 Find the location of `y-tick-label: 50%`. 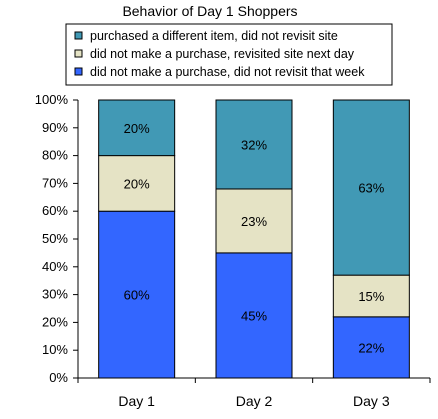

y-tick-label: 50% is located at coordinates (55, 238).